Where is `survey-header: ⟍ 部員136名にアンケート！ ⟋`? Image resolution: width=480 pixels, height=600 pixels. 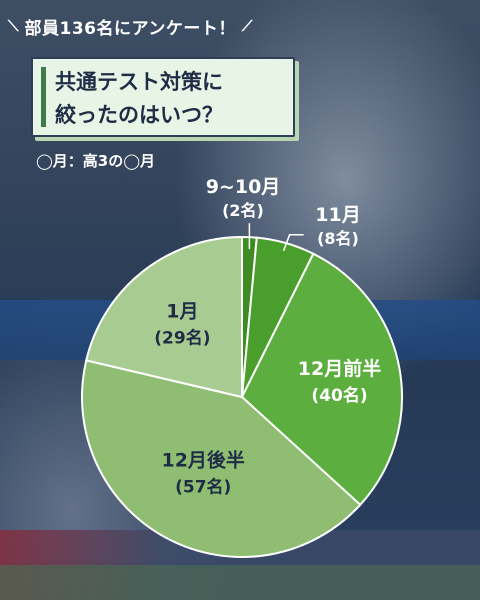
survey-header: ⟍ 部員136名にアンケート！ ⟋ is located at coordinates (158, 26).